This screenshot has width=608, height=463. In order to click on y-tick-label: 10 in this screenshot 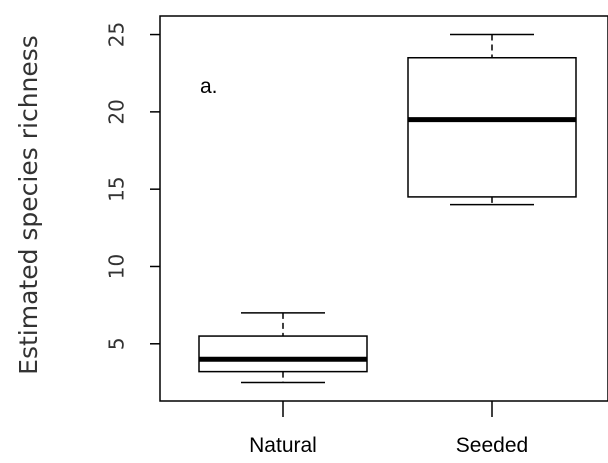, I will do `click(117, 266)`.